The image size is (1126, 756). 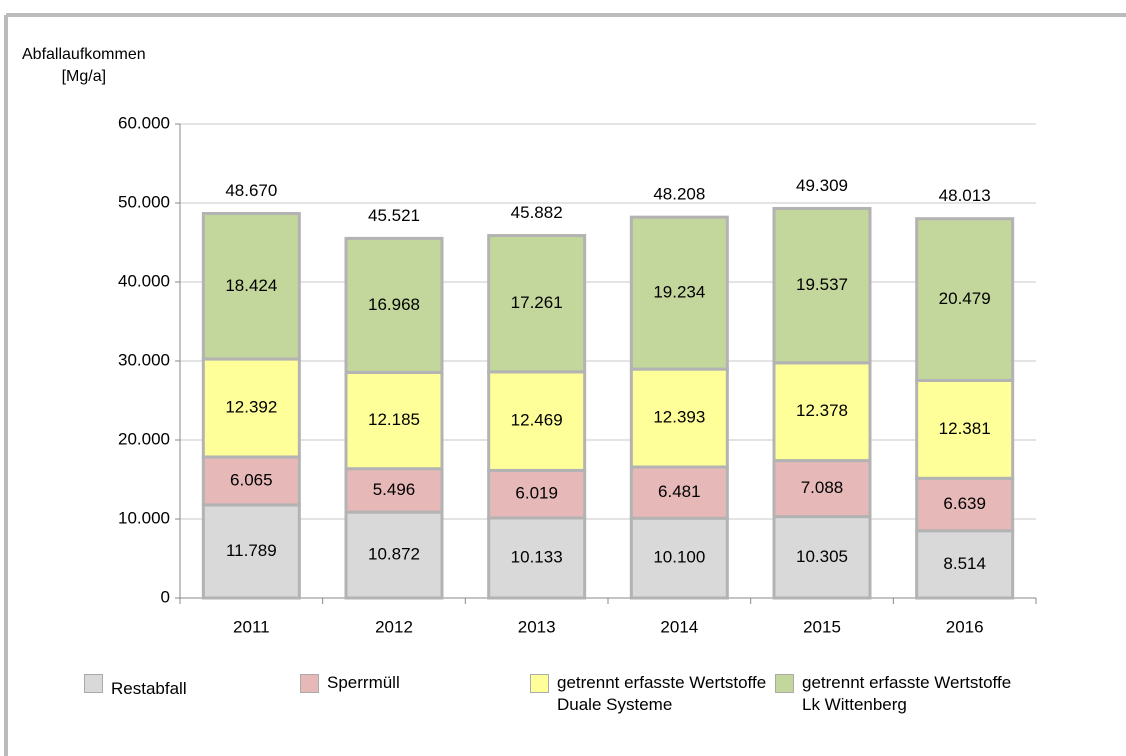 What do you see at coordinates (165, 596) in the screenshot?
I see `y-tick-label: 0` at bounding box center [165, 596].